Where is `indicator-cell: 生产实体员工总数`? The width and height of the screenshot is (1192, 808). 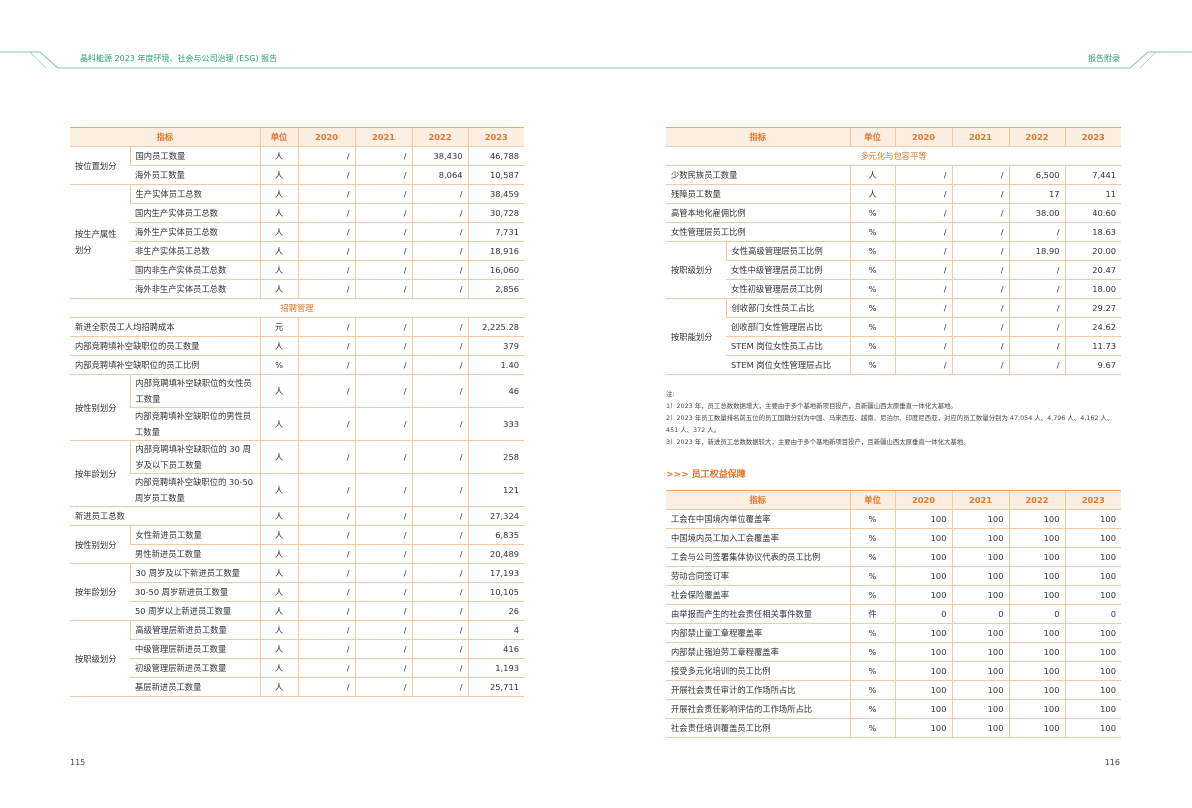 indicator-cell: 生产实体员工总数 is located at coordinates (195, 194).